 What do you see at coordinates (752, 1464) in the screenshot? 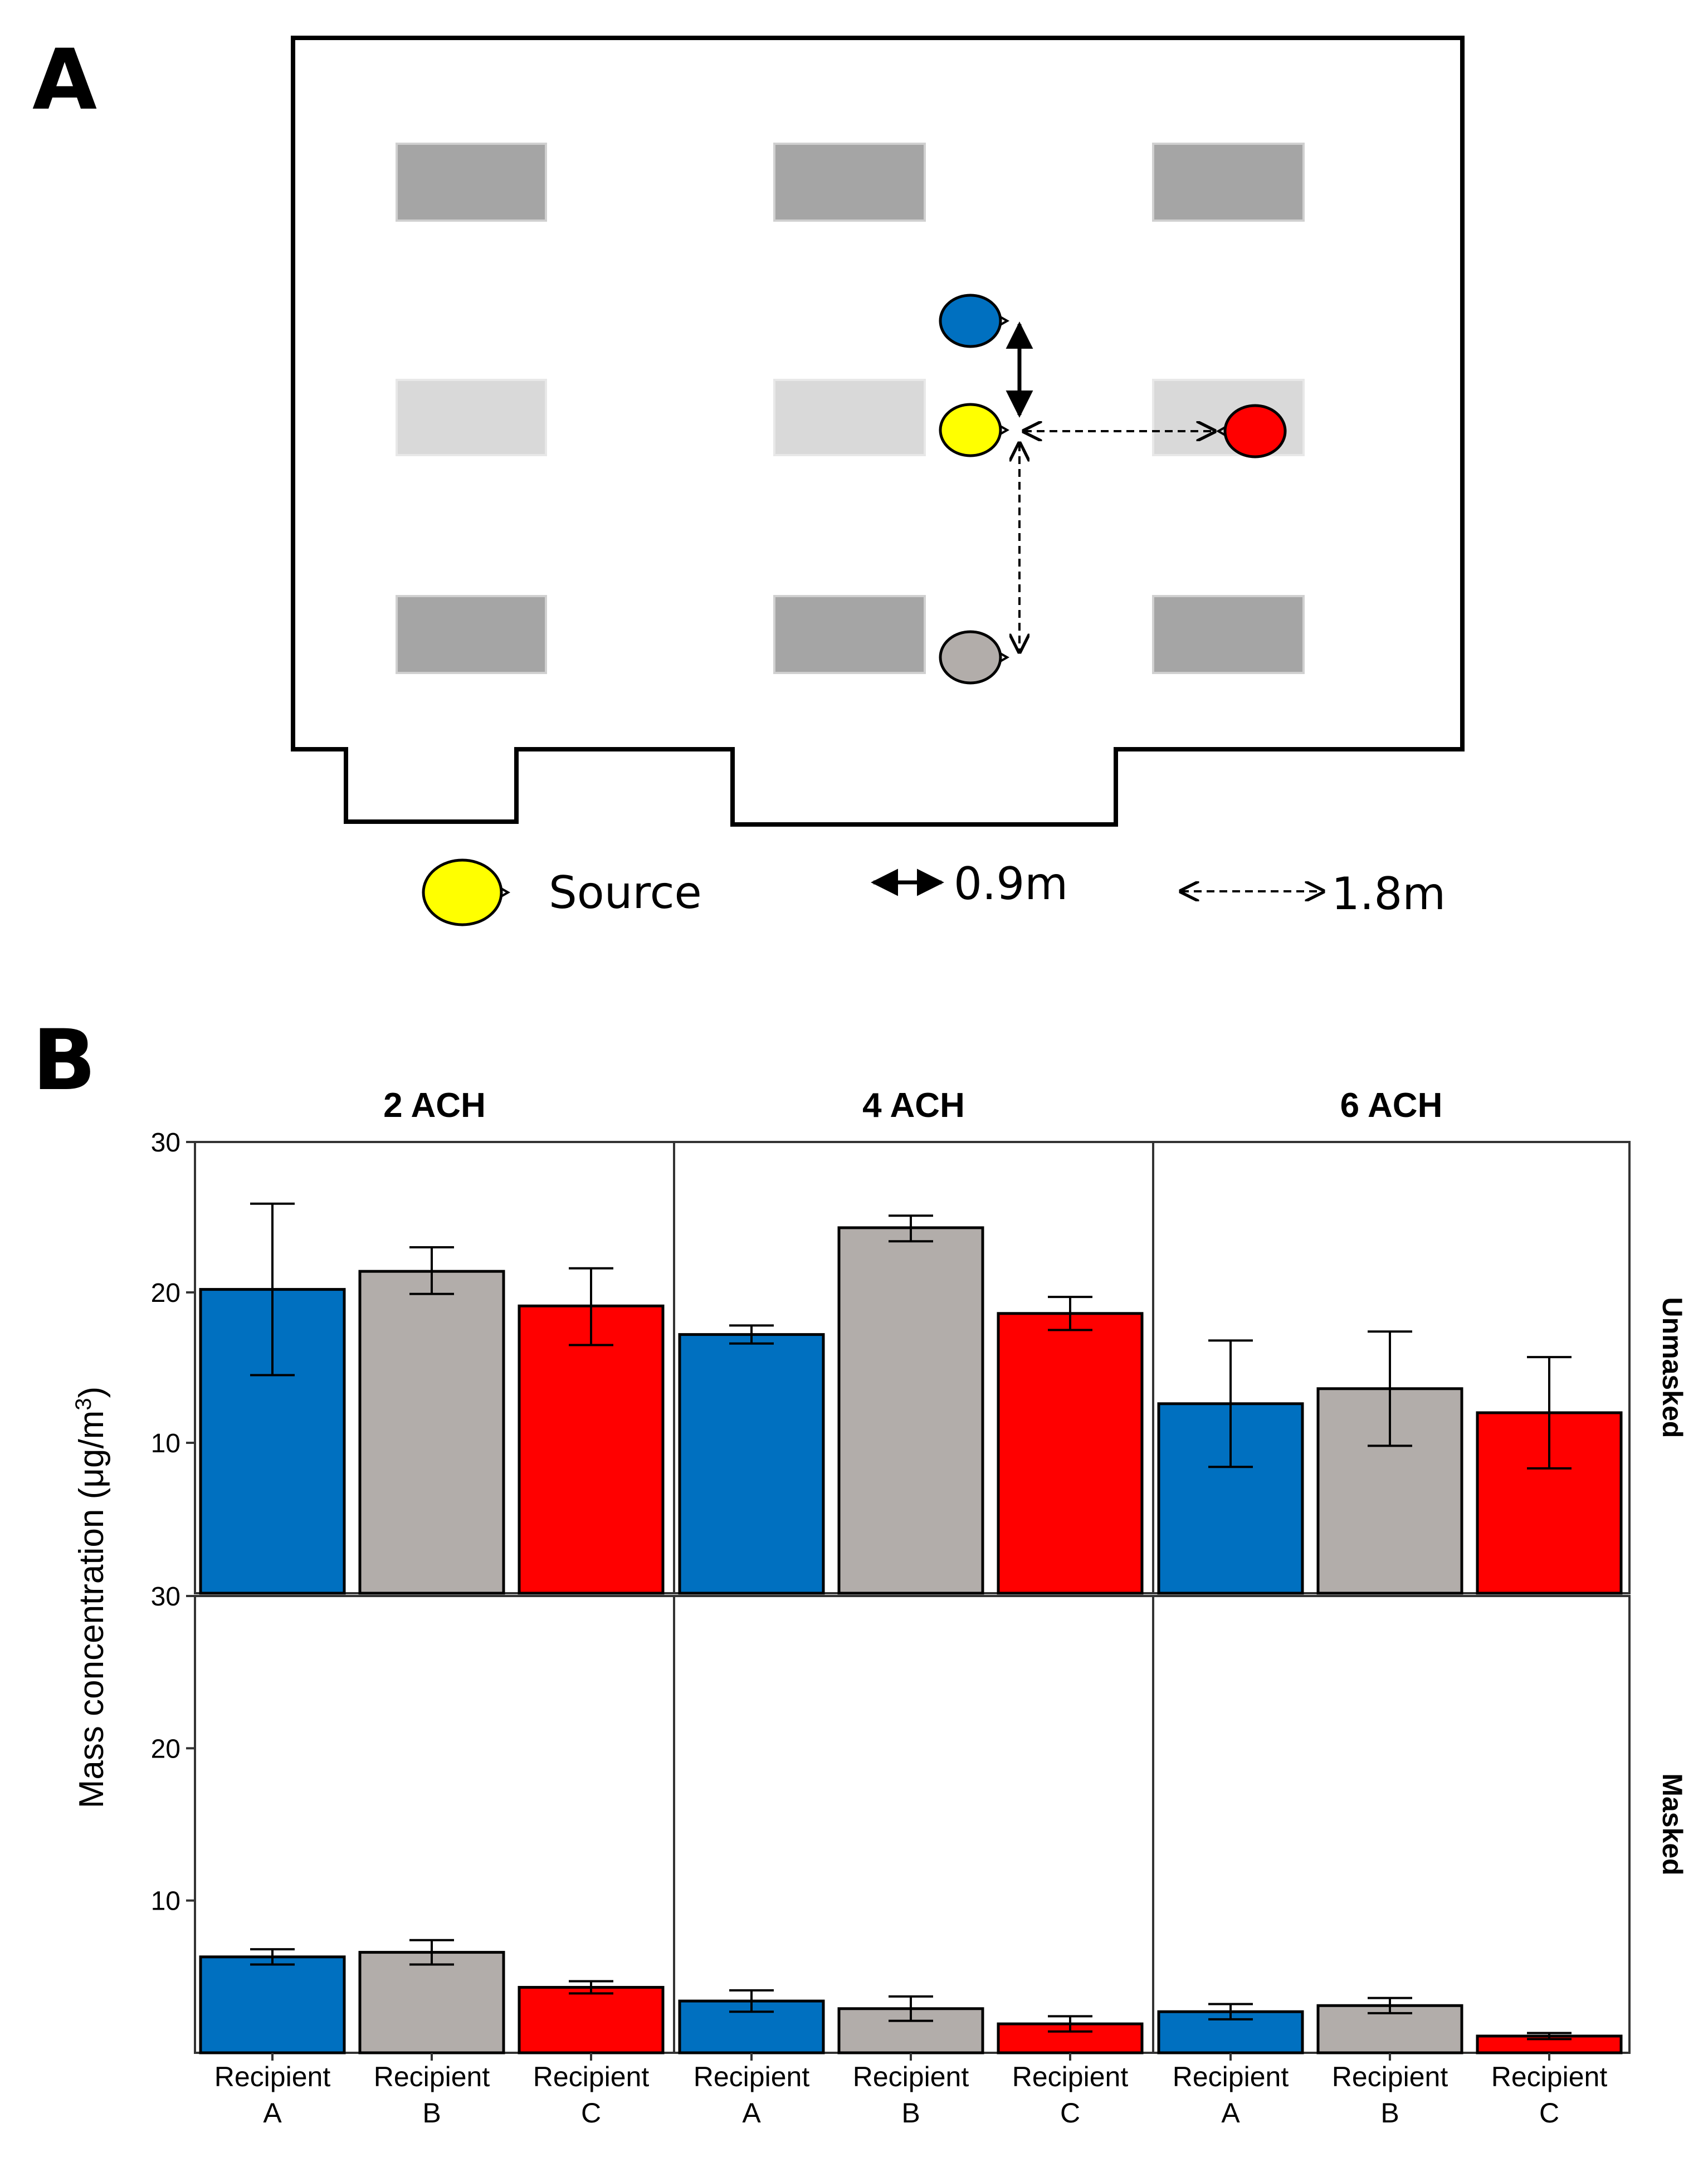
I see `bar-unmasked-4ach-recipient-a` at bounding box center [752, 1464].